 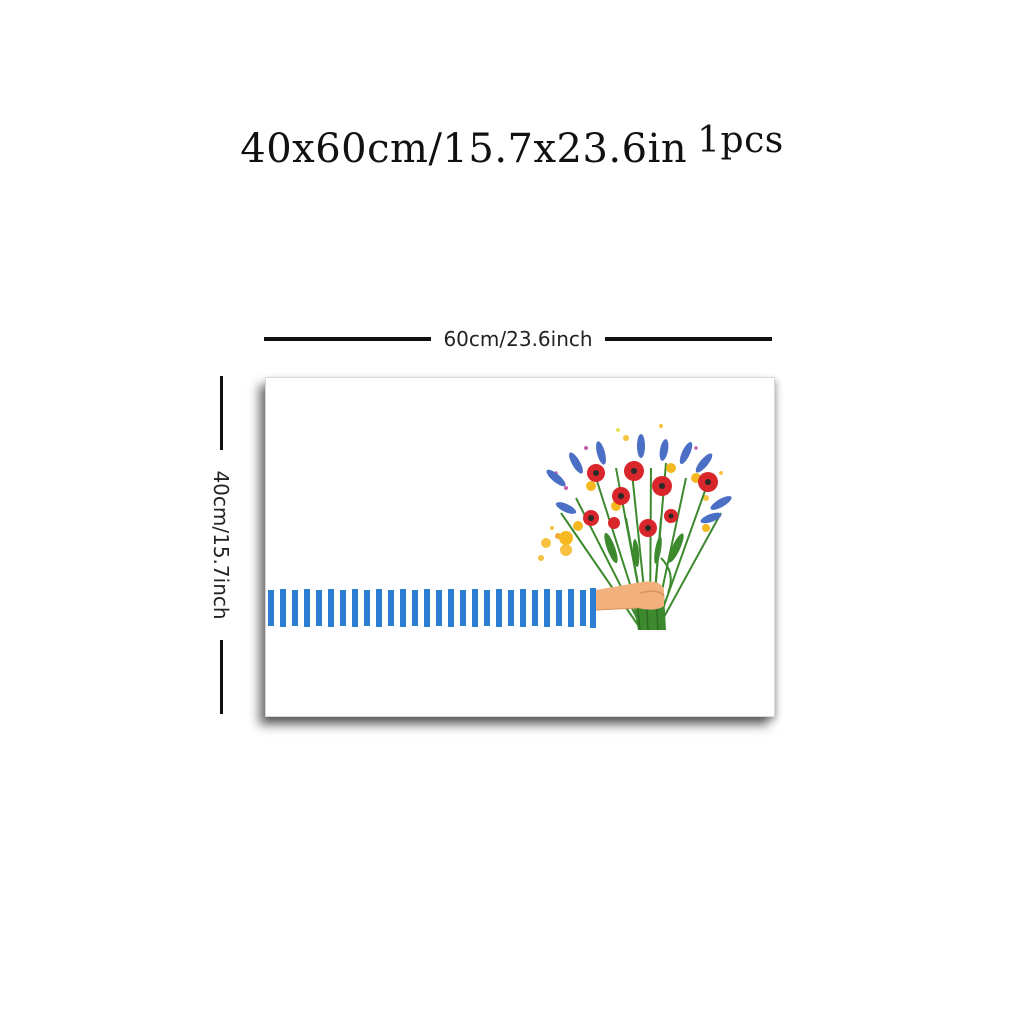 I want to click on size-title: 40x60cm/15.7x23.6in 1pcs, so click(x=512, y=146).